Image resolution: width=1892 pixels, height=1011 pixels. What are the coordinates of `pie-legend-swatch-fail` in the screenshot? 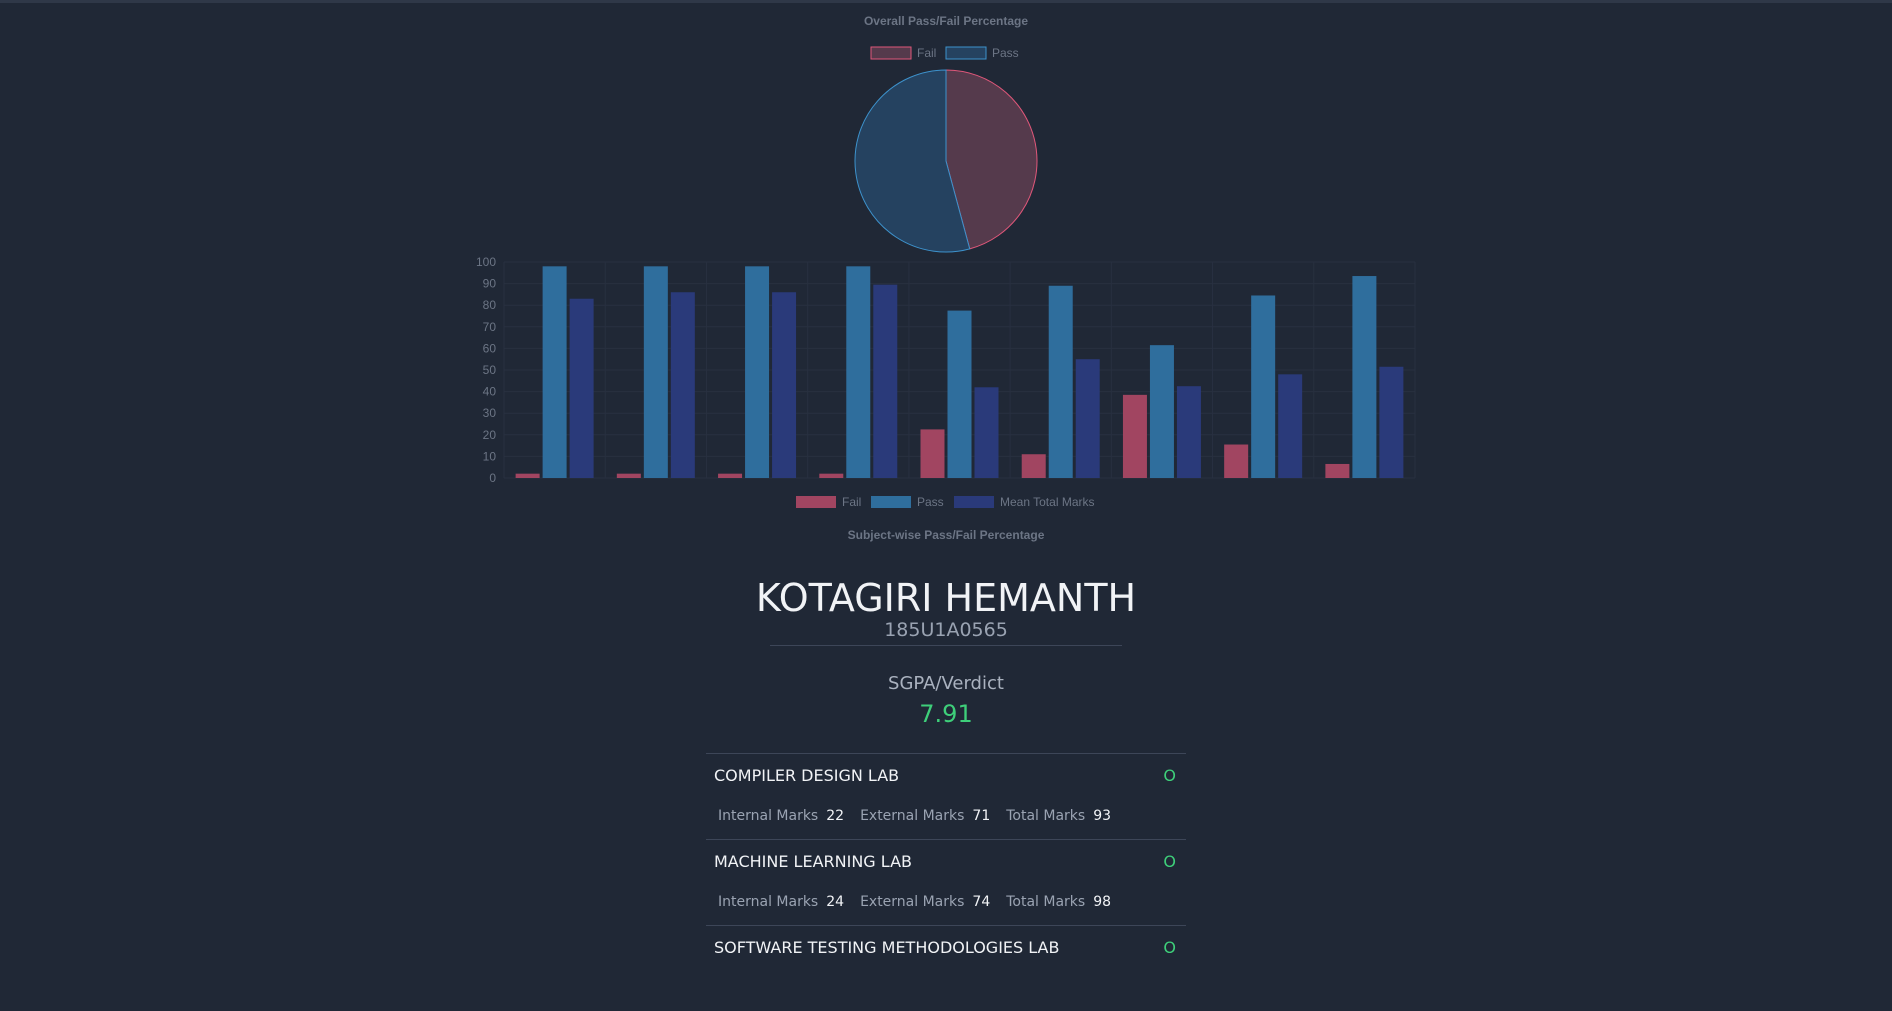 It's located at (891, 53).